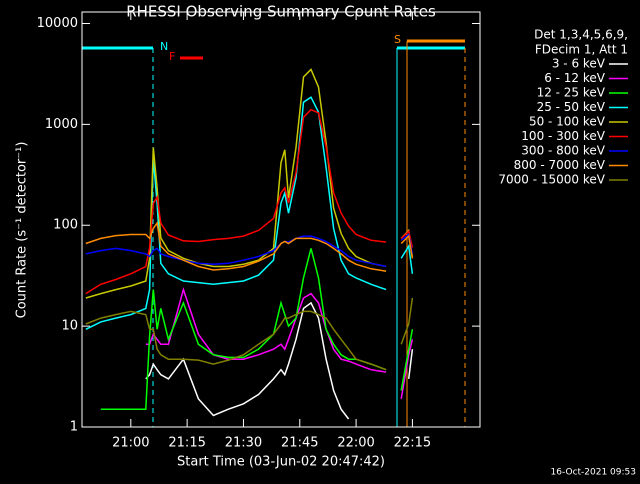 The width and height of the screenshot is (640, 484). Describe the element at coordinates (563, 151) in the screenshot. I see `legend-label: 300 - 800 keV` at that location.